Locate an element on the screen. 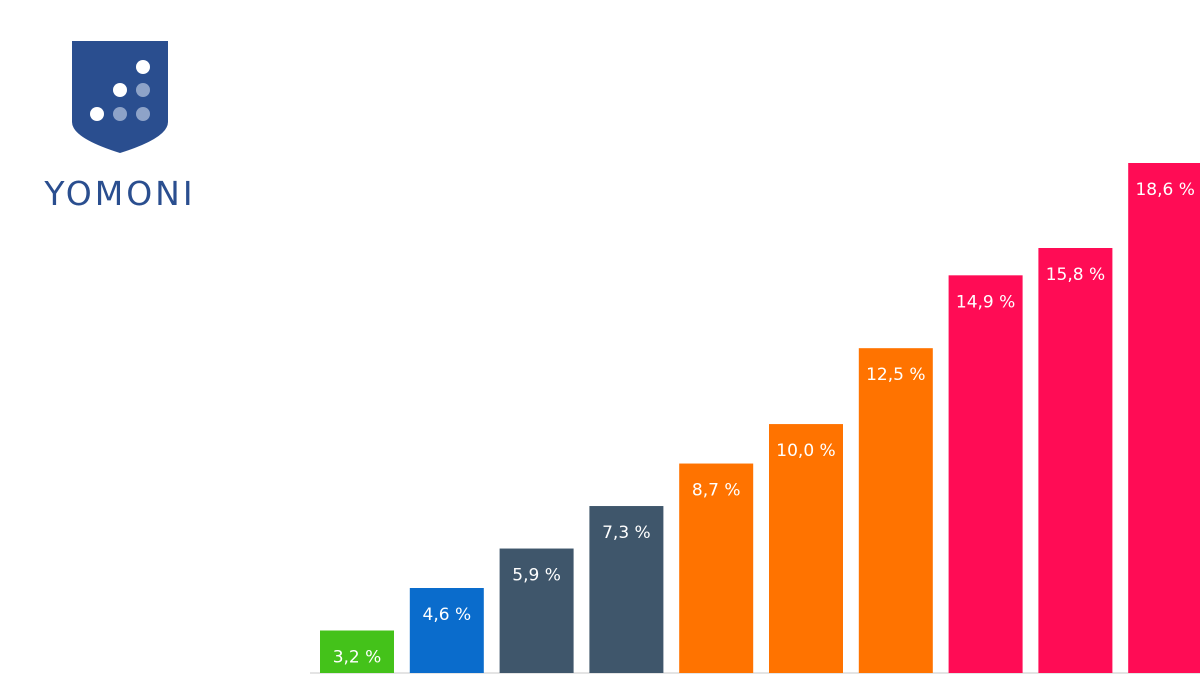  value-label: 5,9 % is located at coordinates (536, 576).